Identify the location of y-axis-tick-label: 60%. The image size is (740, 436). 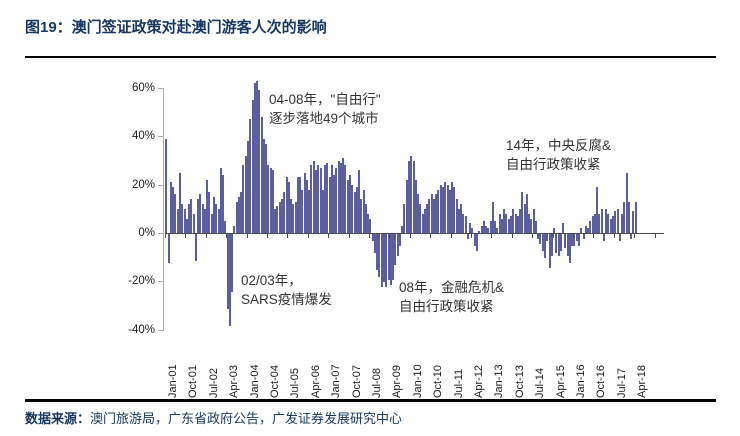
(143, 88).